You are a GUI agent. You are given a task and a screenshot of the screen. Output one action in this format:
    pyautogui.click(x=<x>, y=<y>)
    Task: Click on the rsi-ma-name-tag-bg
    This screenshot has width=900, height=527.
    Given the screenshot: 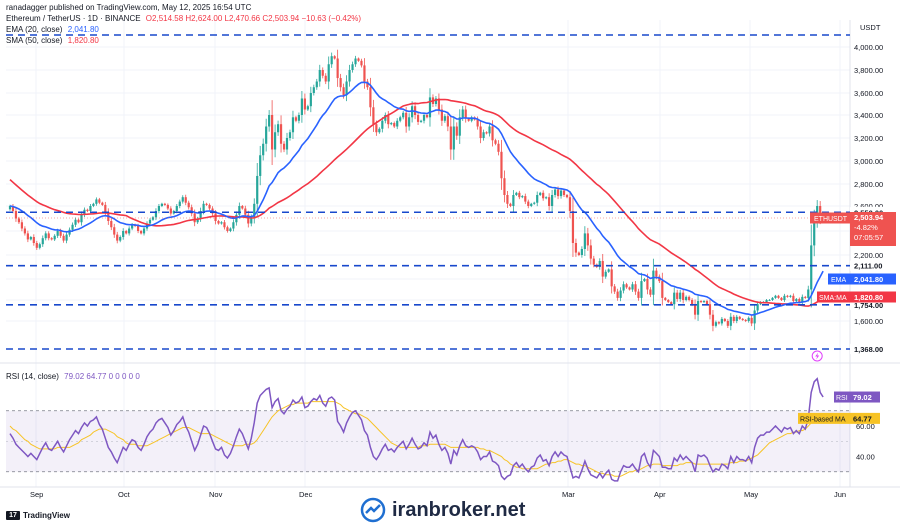 What is the action you would take?
    pyautogui.click(x=824, y=418)
    